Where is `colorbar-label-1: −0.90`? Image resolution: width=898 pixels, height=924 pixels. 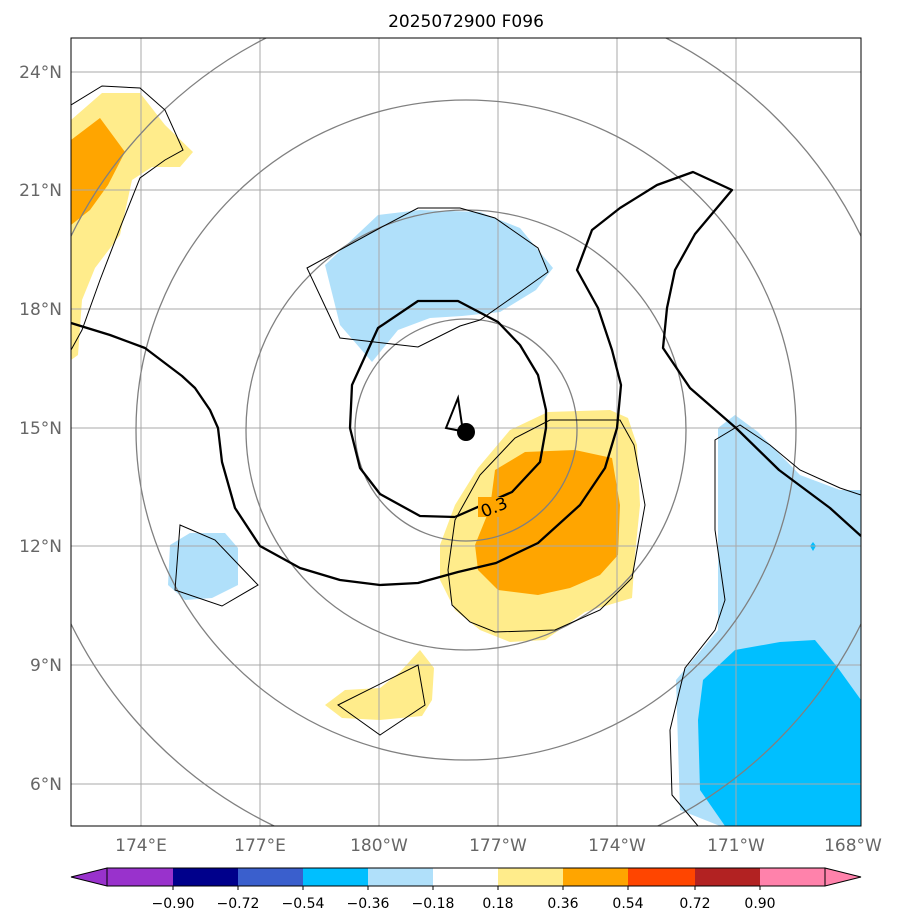
colorbar-label-1: −0.90 is located at coordinates (173, 904).